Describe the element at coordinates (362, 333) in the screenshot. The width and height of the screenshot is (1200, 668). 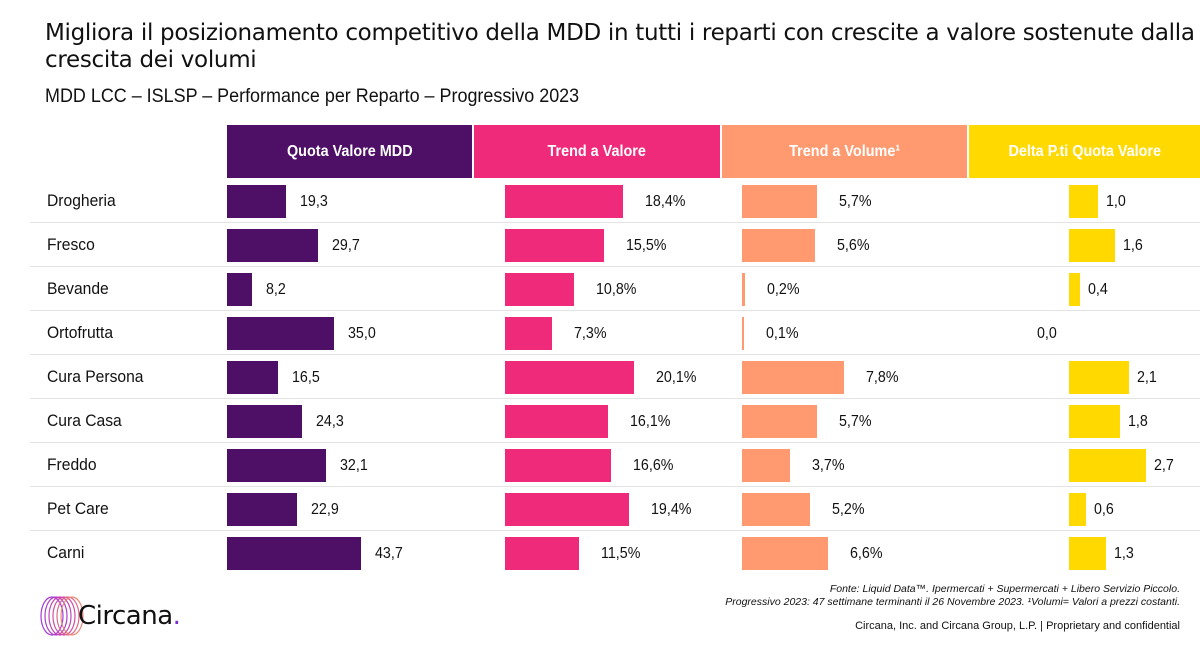
I see `data-label: 35,0` at that location.